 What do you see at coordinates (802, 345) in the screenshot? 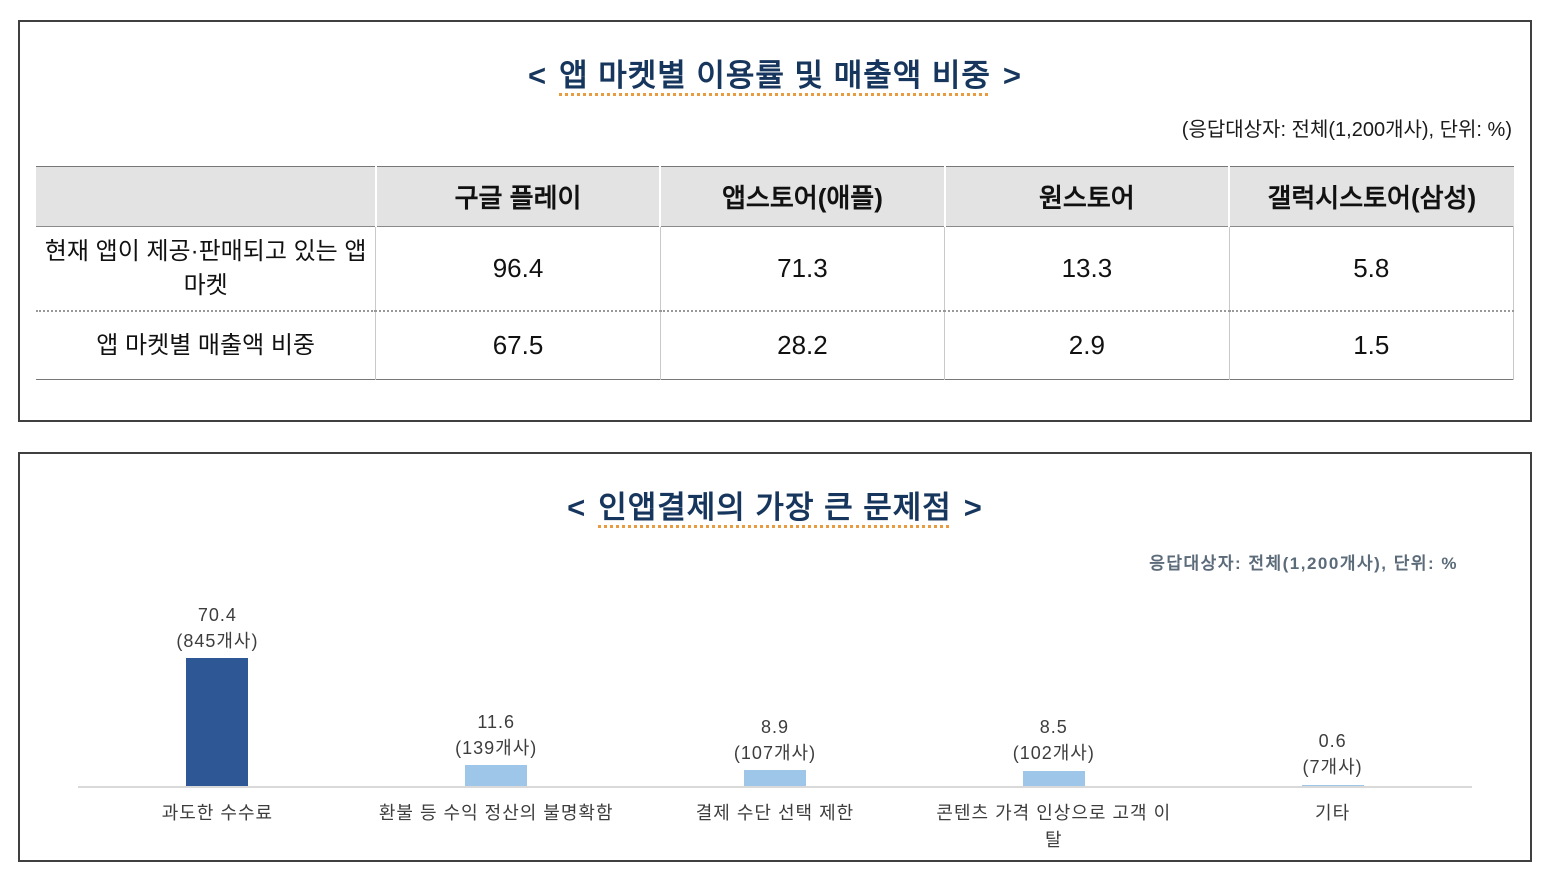
I see `table-value-cell: 28.2` at bounding box center [802, 345].